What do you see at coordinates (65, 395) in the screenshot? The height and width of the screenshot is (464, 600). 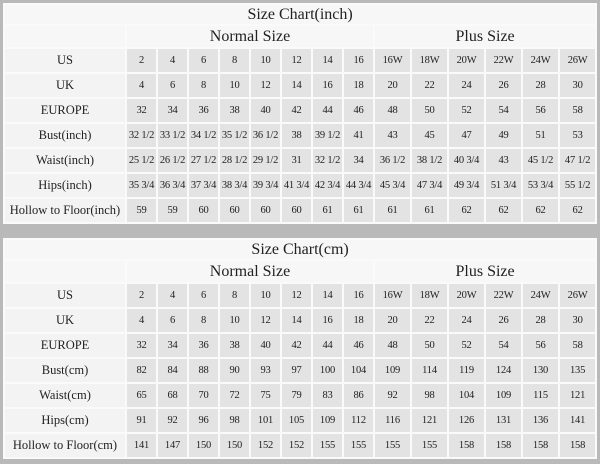 I see `row-label: Waist(cm)` at bounding box center [65, 395].